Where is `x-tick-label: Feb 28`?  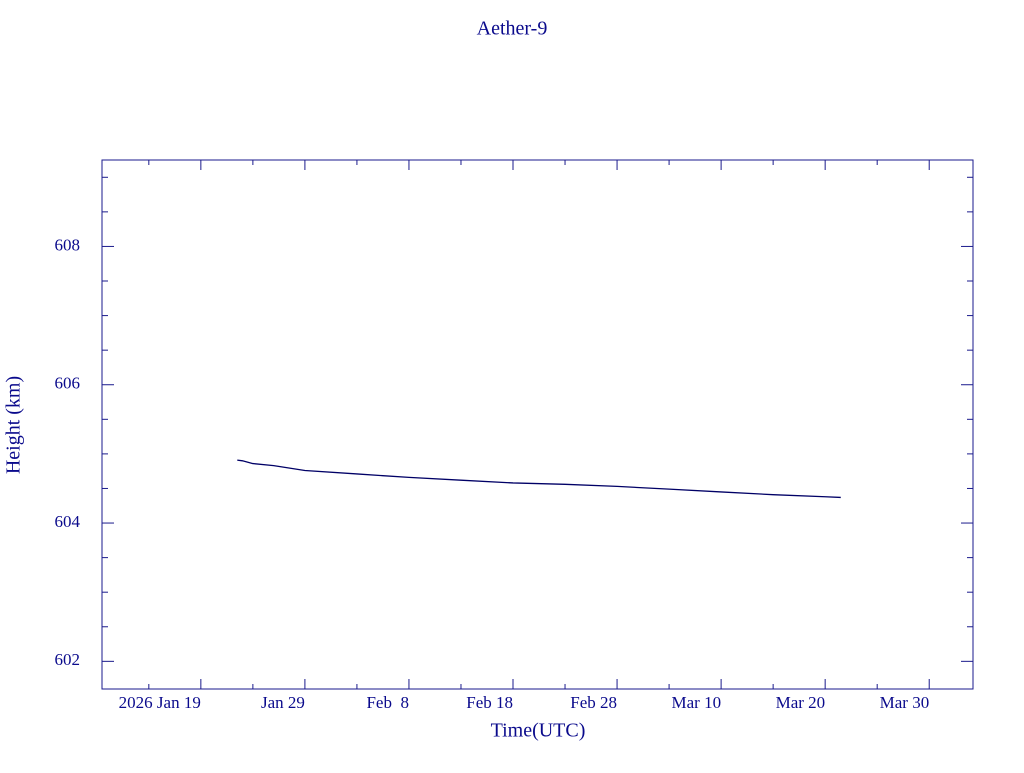
x-tick-label: Feb 28 is located at coordinates (593, 702).